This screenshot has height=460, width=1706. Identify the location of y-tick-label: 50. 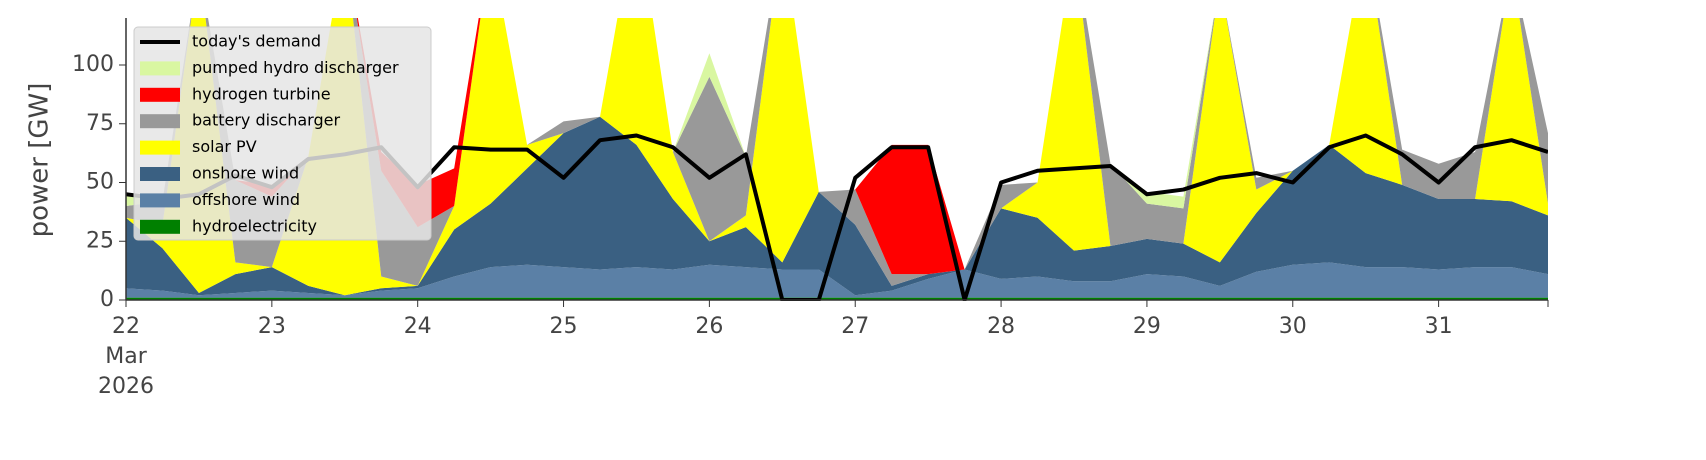
(100, 182).